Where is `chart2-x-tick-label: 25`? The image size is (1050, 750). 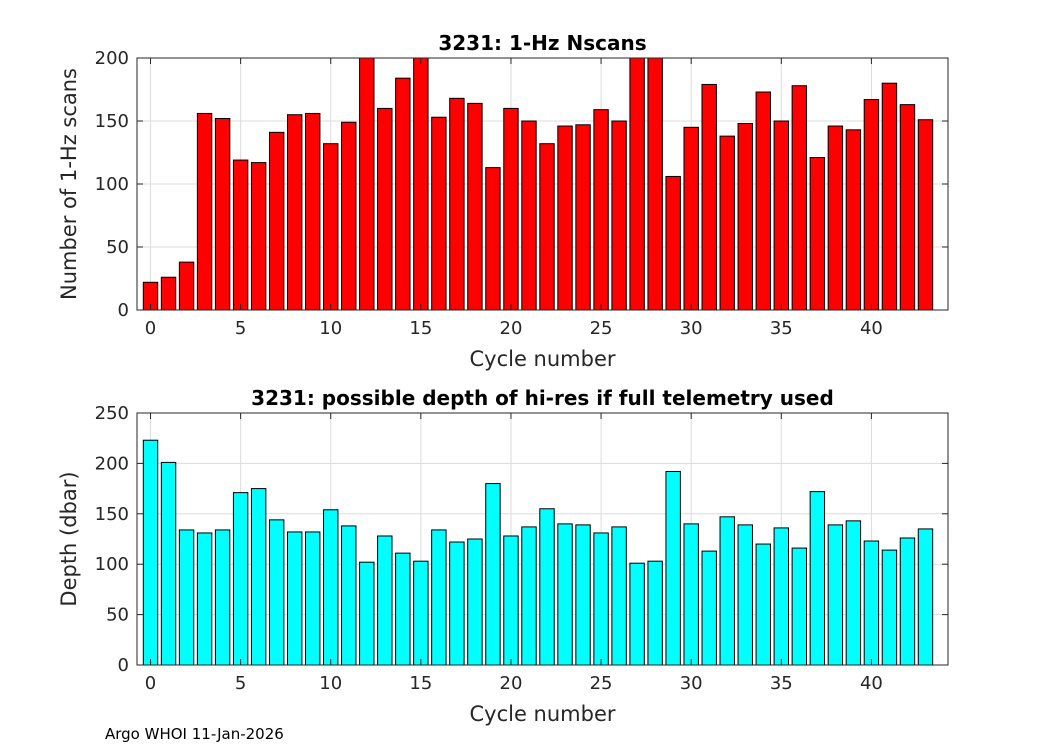 chart2-x-tick-label: 25 is located at coordinates (601, 683).